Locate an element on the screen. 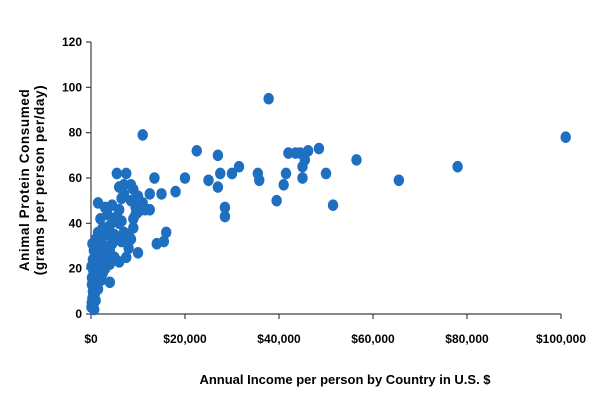  y-tick-label: 60 is located at coordinates (76, 178).